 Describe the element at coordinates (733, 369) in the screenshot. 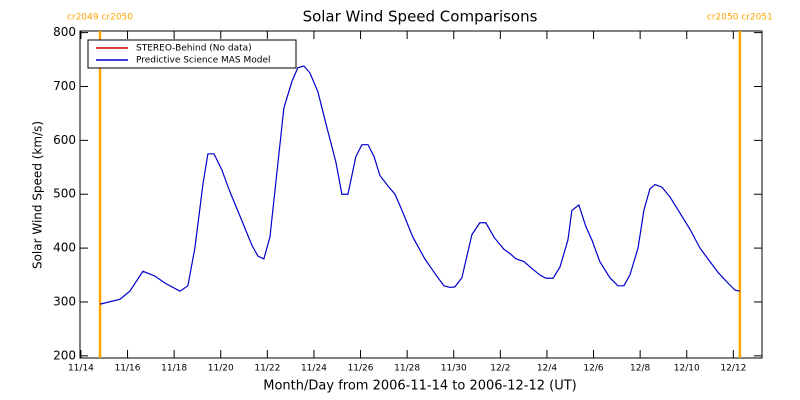

I see `x-tick-label: 12/12` at that location.